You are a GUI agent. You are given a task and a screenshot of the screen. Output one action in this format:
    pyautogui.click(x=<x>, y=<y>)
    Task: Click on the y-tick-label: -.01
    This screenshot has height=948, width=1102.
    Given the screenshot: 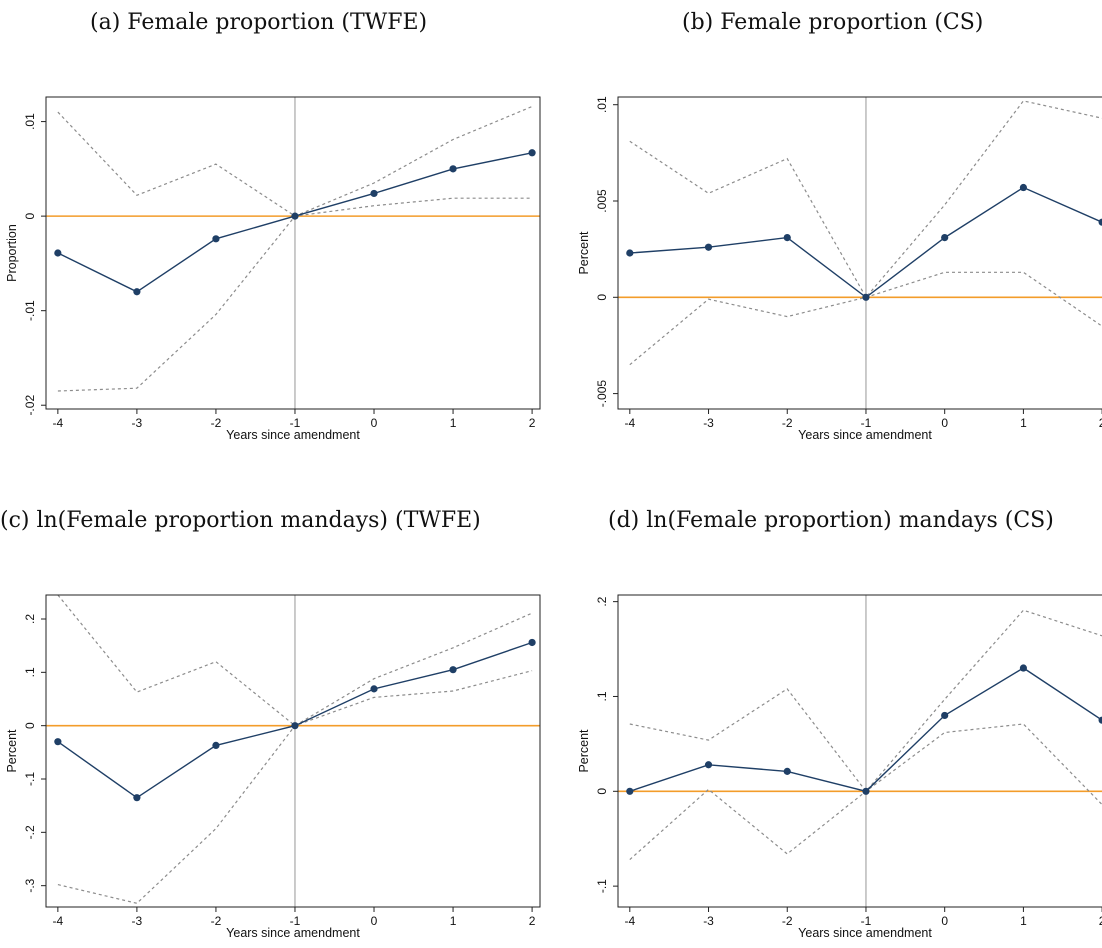 What is the action you would take?
    pyautogui.click(x=30, y=310)
    